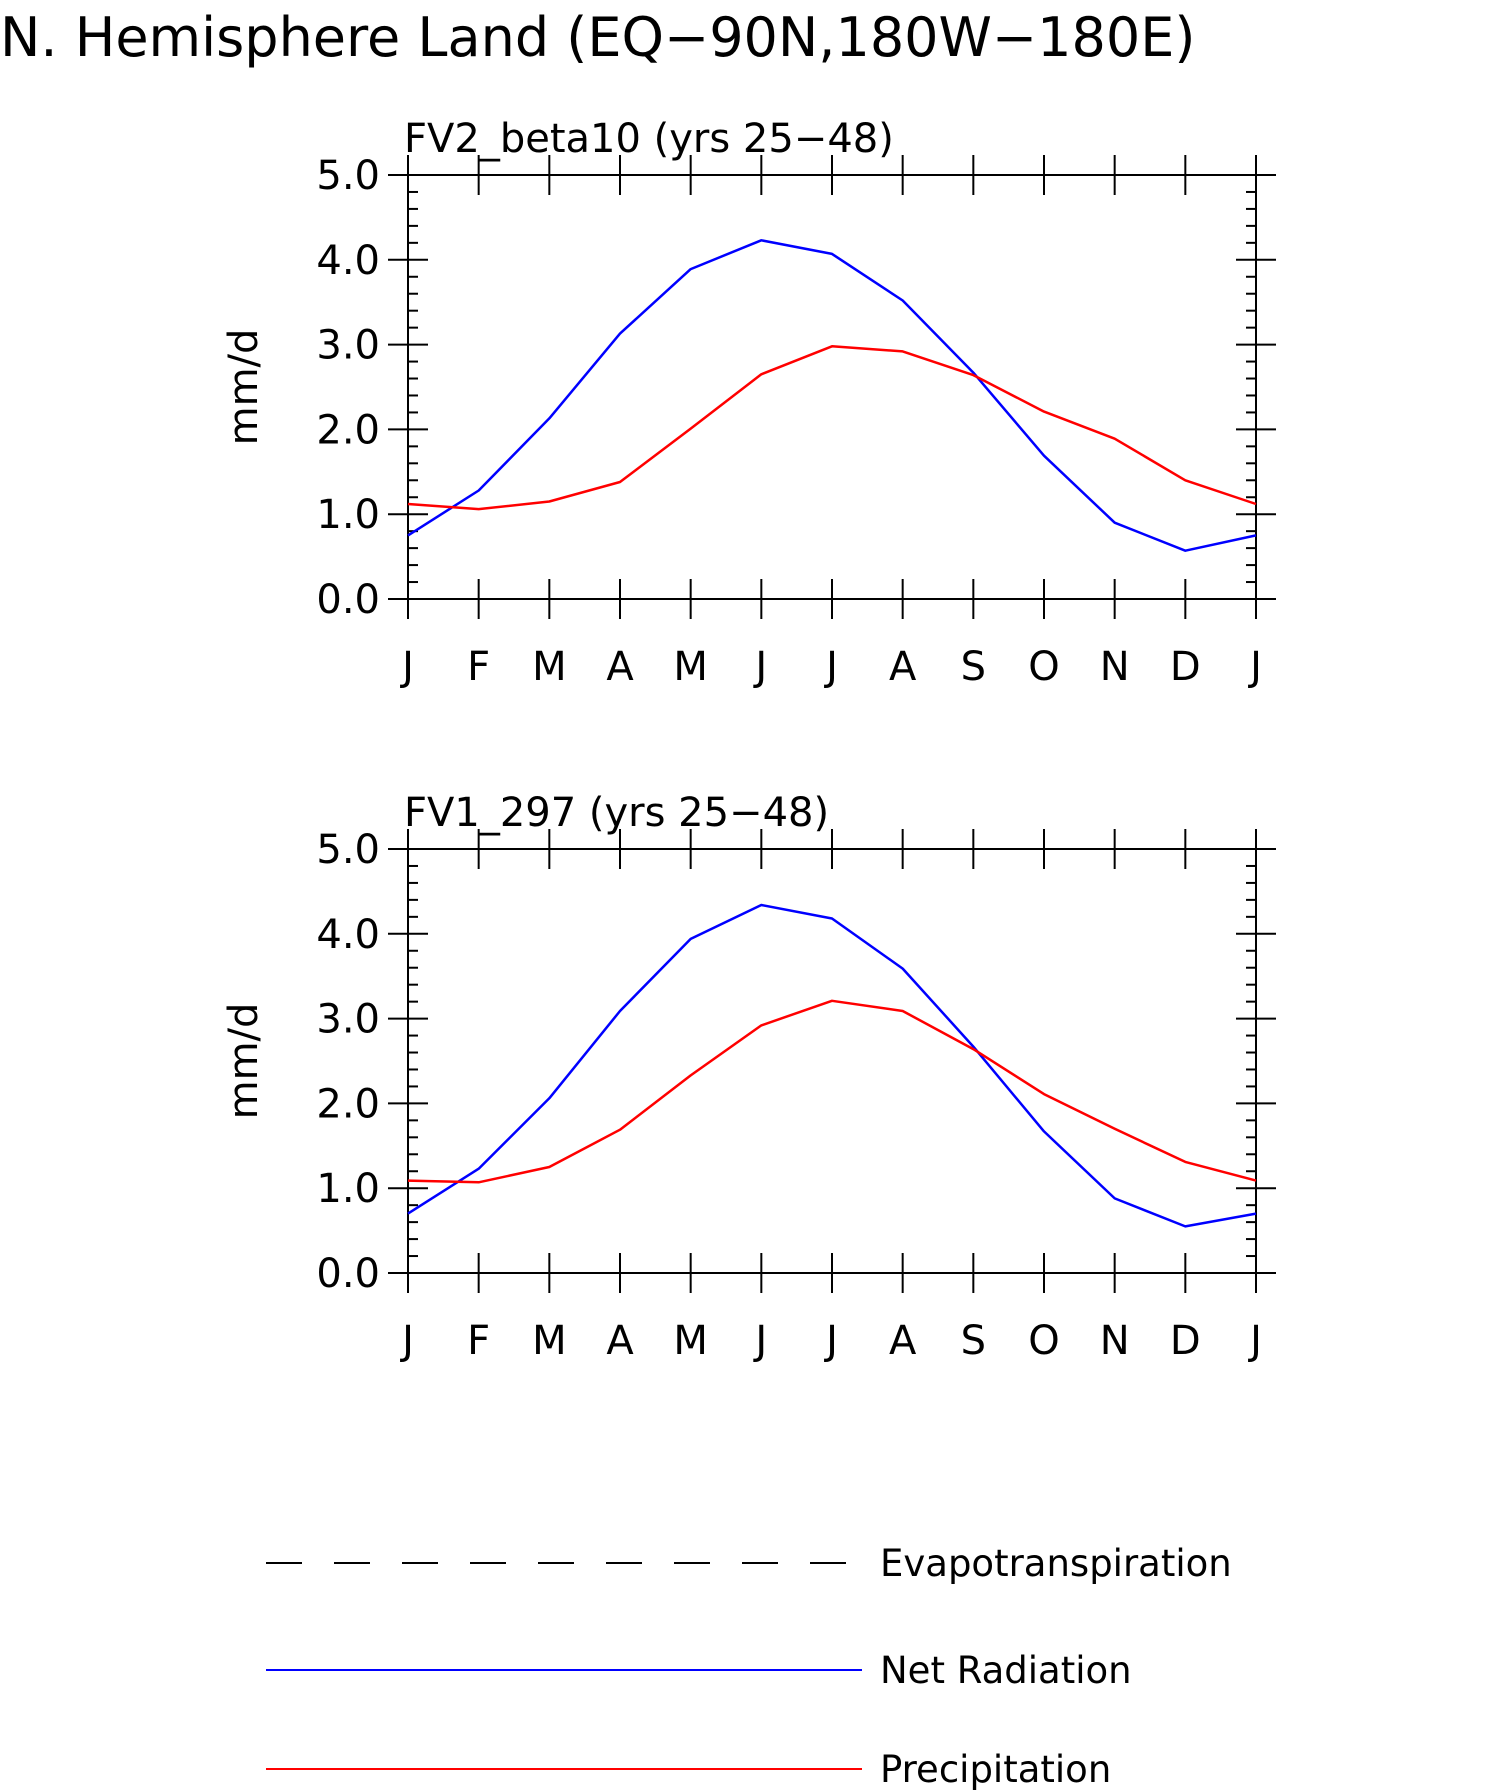 The width and height of the screenshot is (1494, 1791). I want to click on legend-label: Net Radiation, so click(1006, 1670).